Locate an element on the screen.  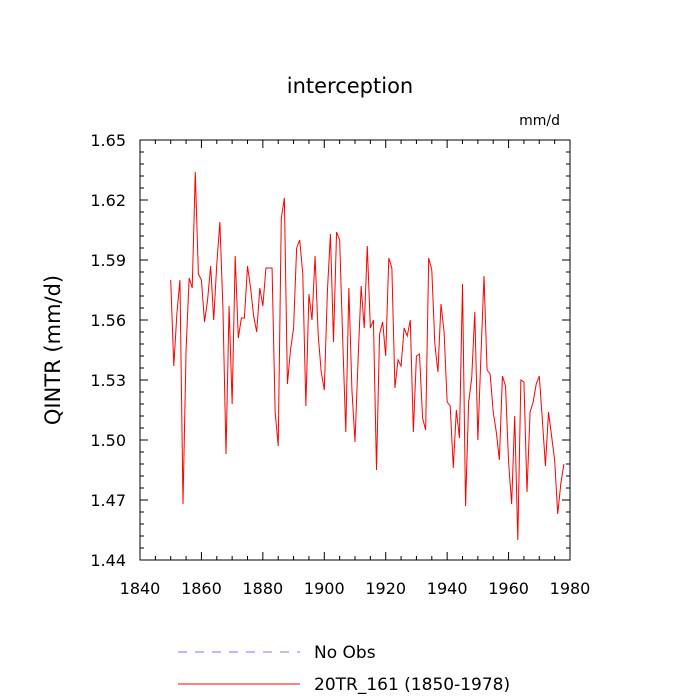
x-tick-label: 1960 is located at coordinates (508, 588).